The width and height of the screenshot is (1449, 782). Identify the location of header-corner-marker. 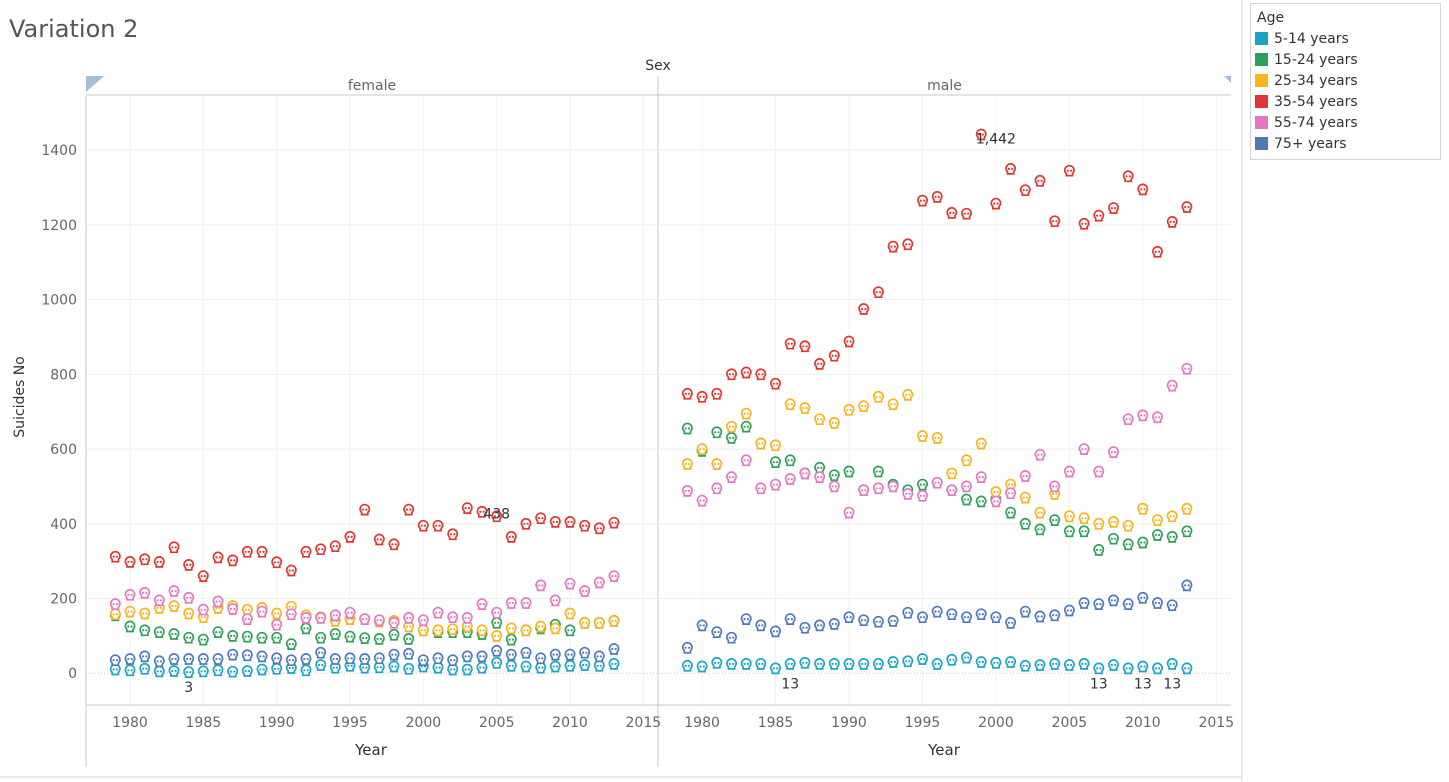
(95, 84).